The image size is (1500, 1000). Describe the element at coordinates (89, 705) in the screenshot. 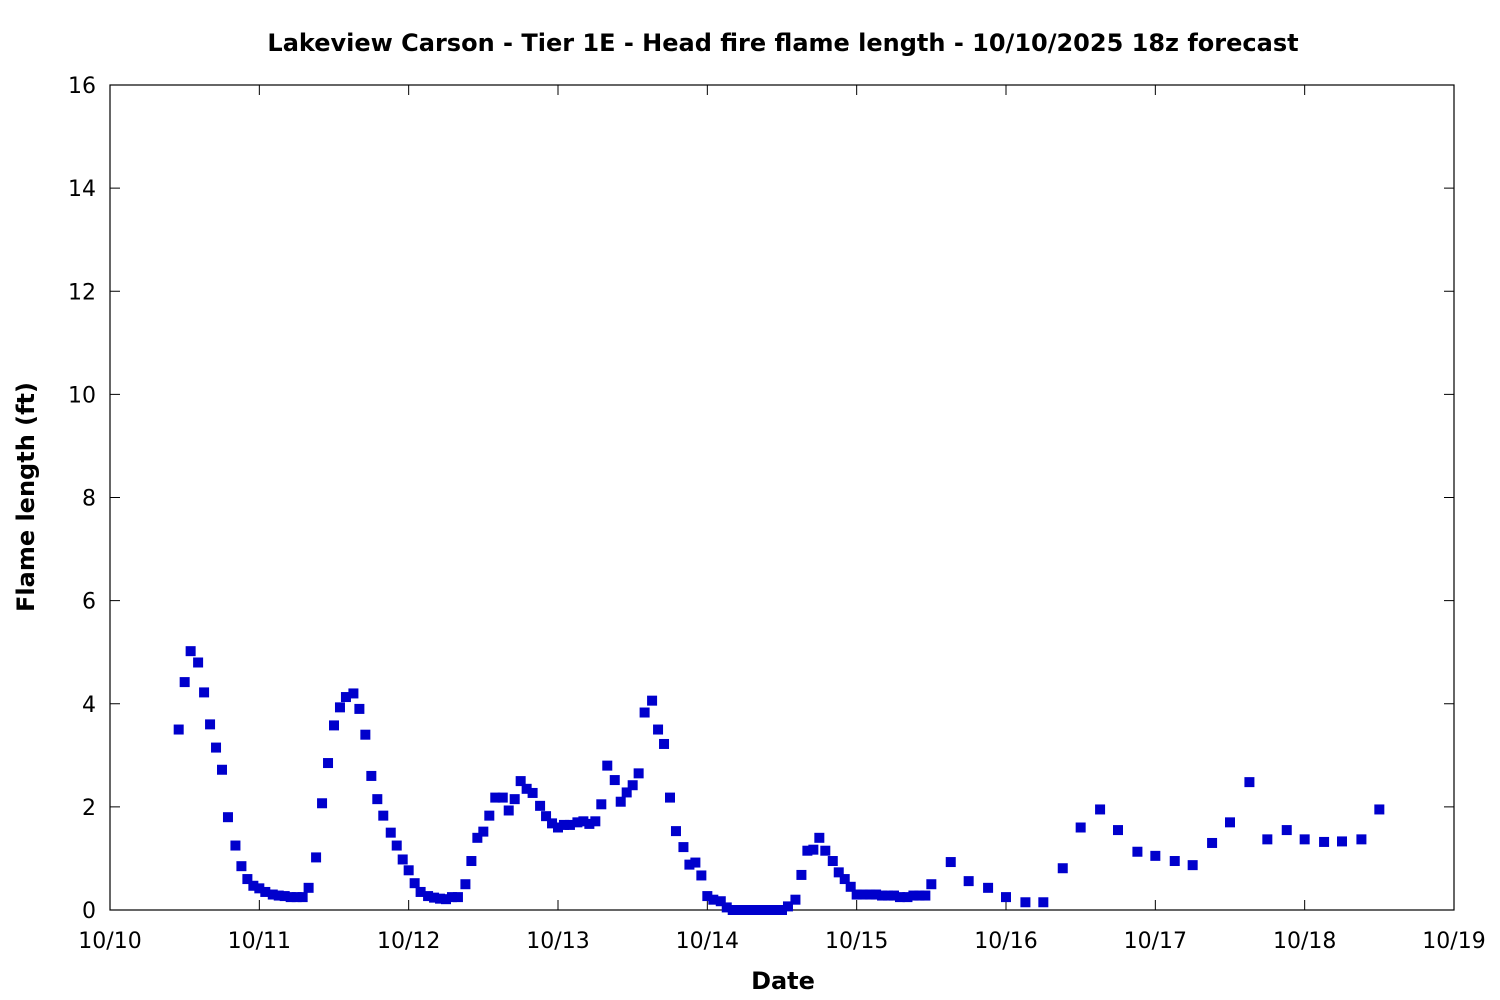

I see `y-tick-label: 4` at that location.